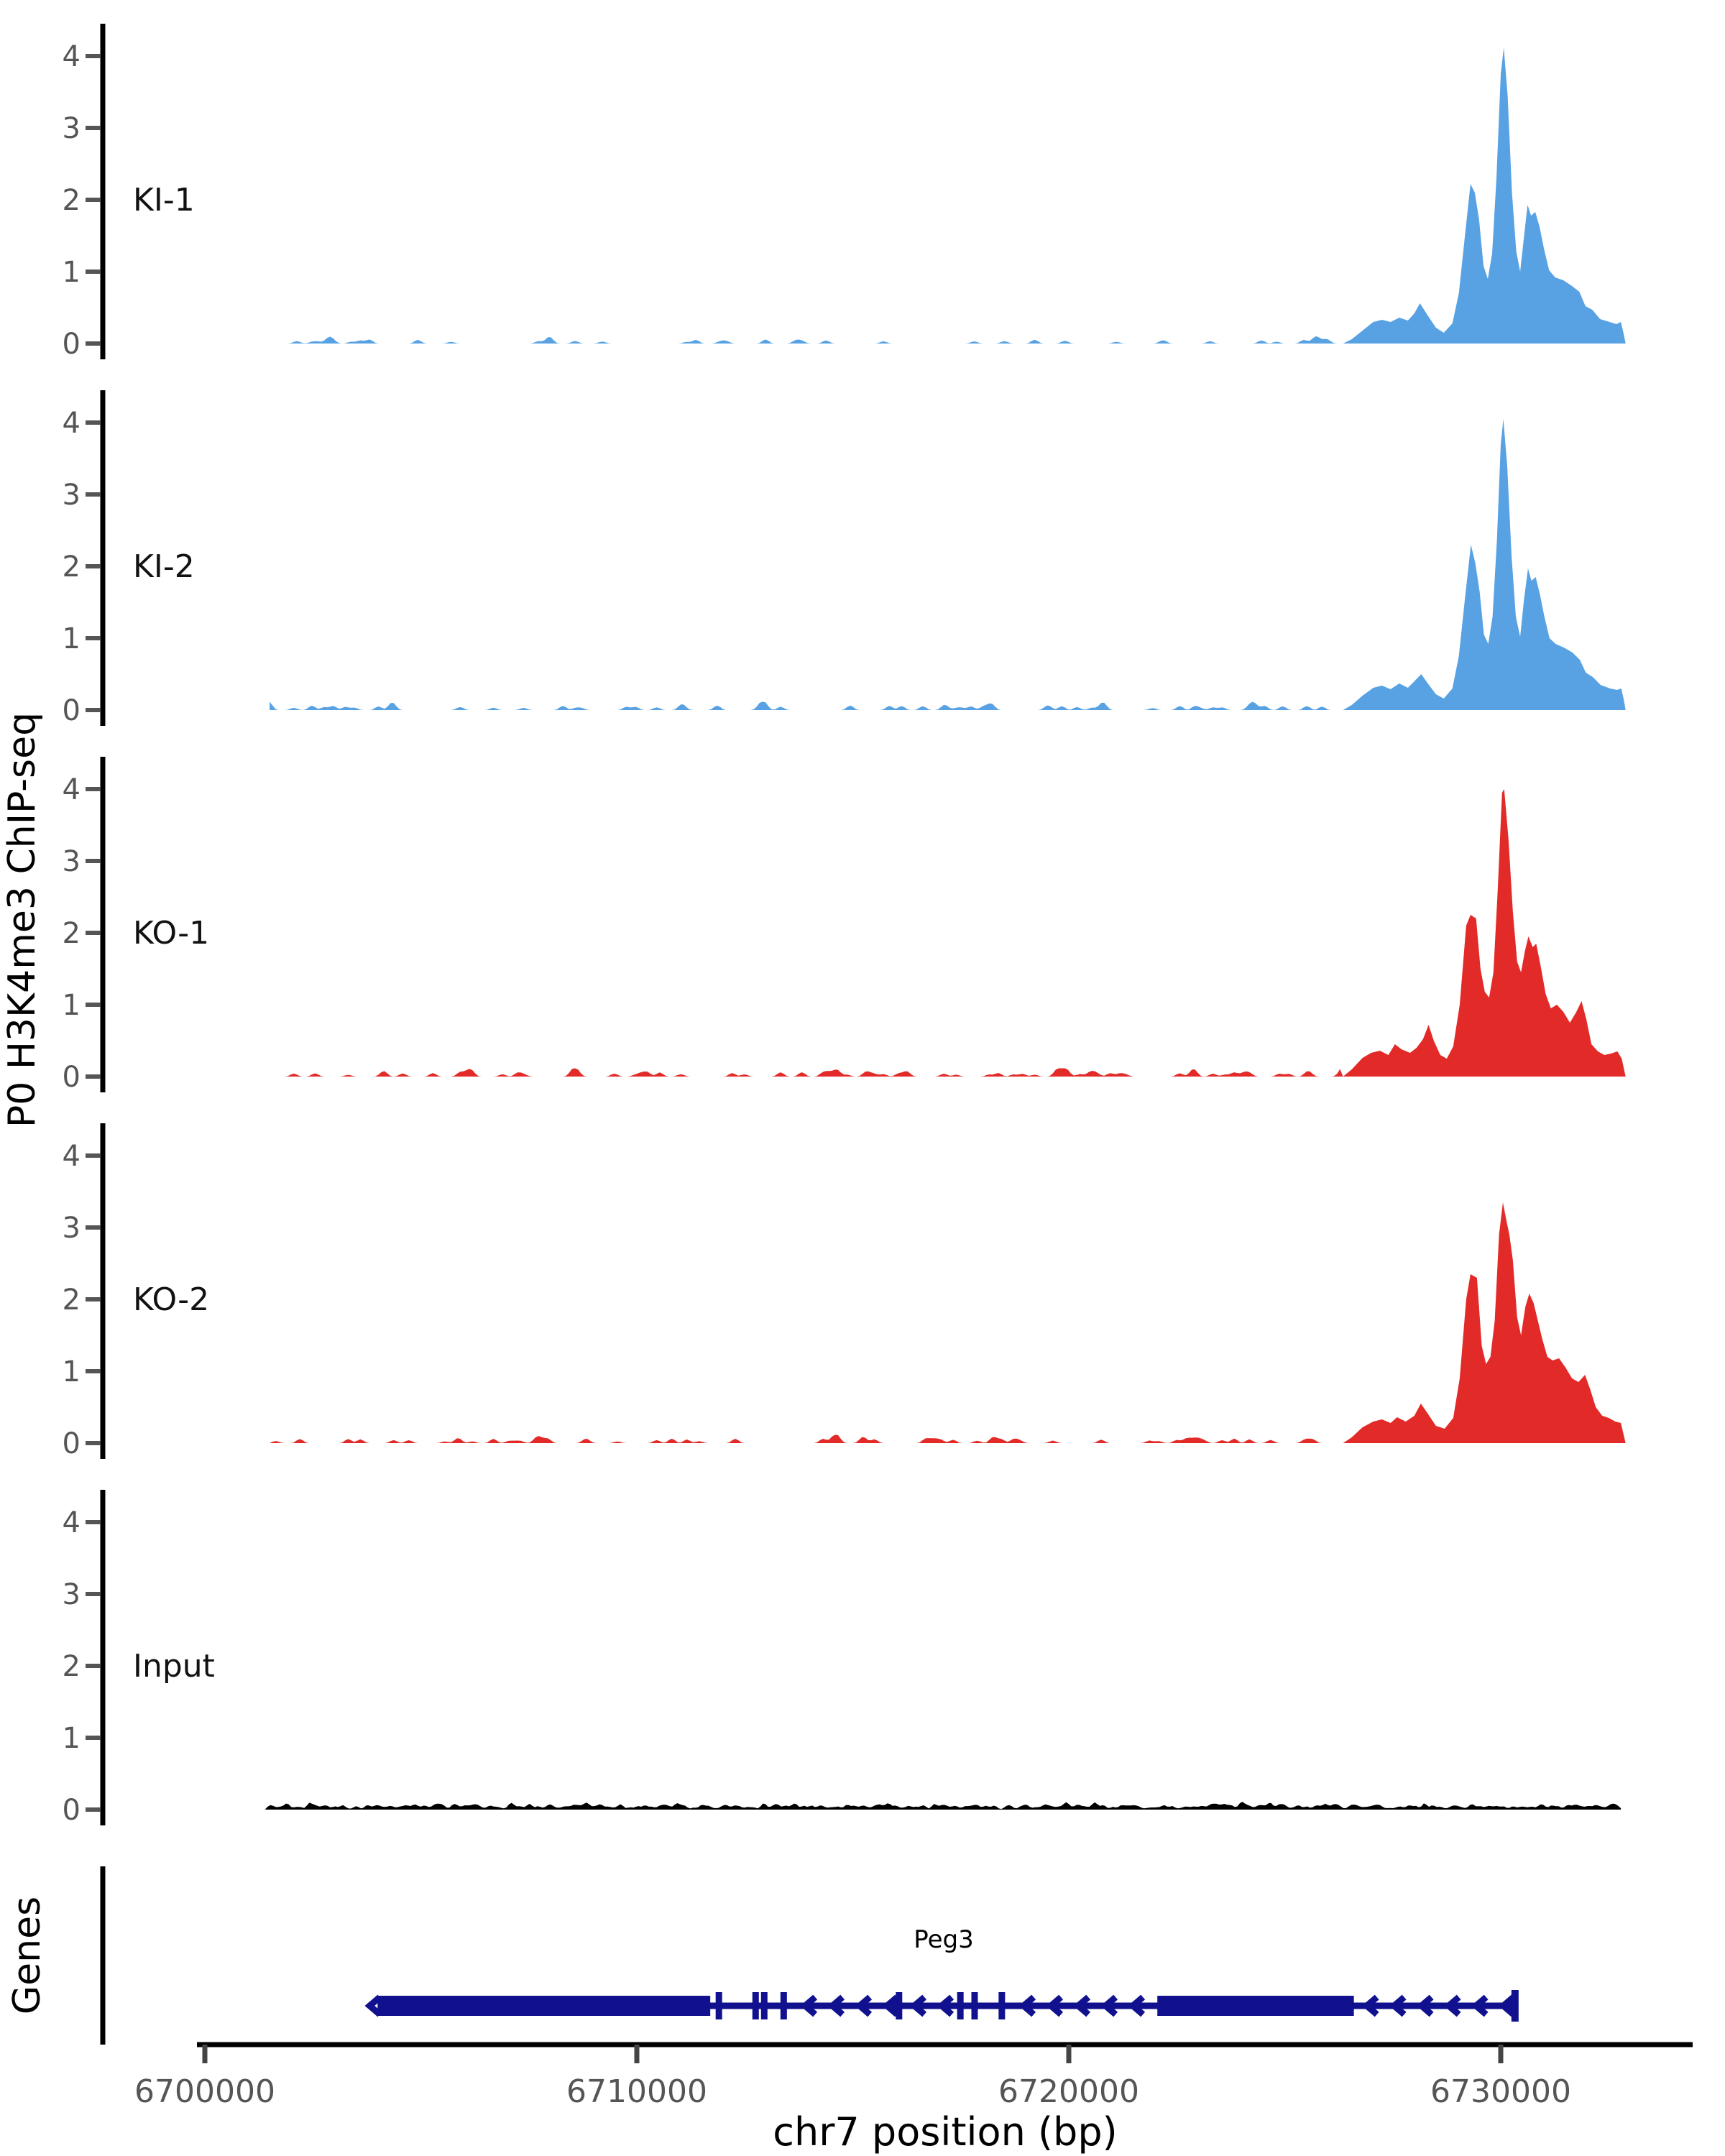 The image size is (1725, 2156). Describe the element at coordinates (945, 2132) in the screenshot. I see `x-axis-title: chr7 position (bp)` at that location.